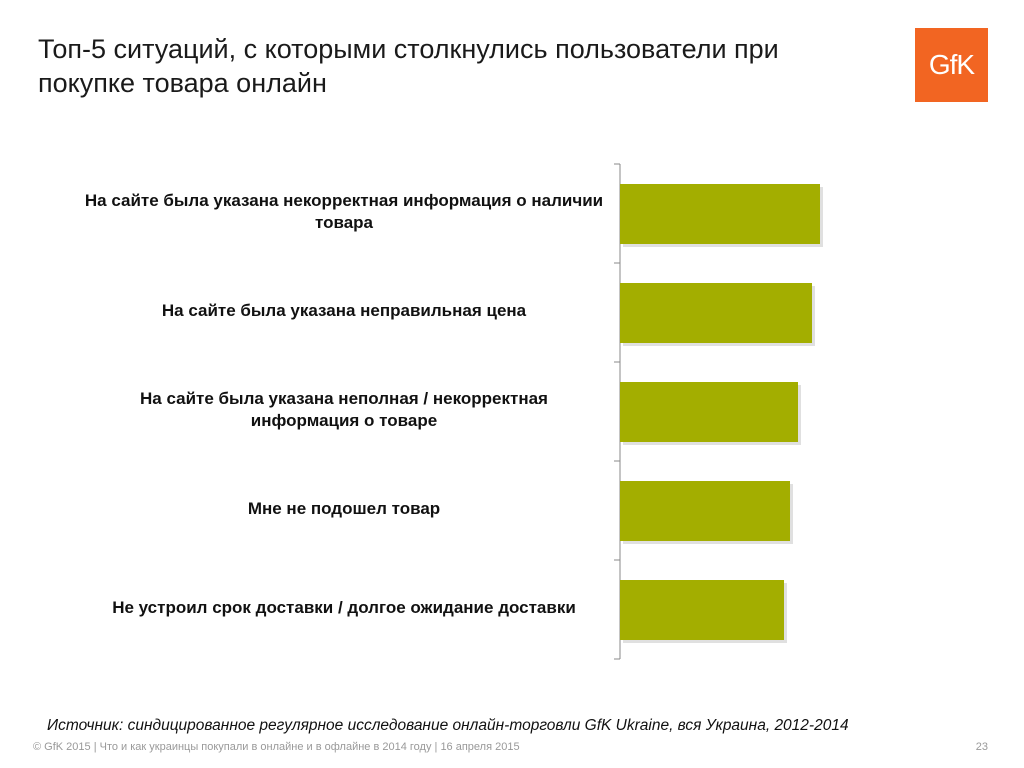  Describe the element at coordinates (344, 508) in the screenshot. I see `category-label: Мне не подошел товар` at that location.